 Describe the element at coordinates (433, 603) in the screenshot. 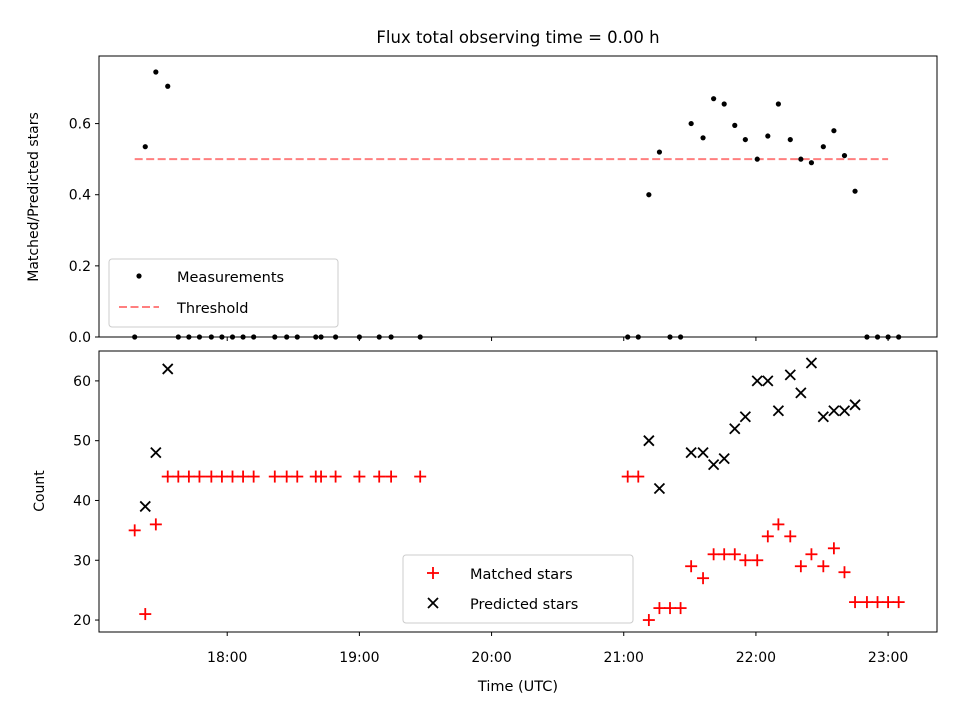

I see `legend-marker-predicted-stars` at that location.